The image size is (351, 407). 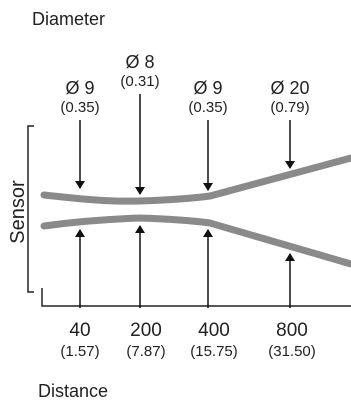 I want to click on diameter-label-1: Ø 9, so click(x=79, y=88).